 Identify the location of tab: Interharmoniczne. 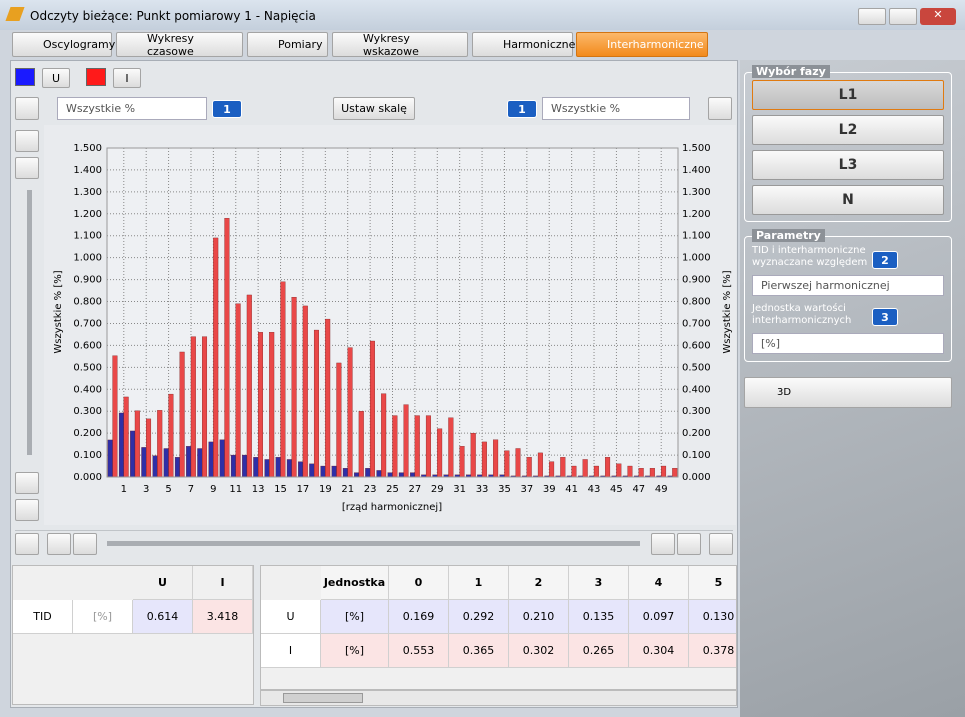
(642, 44).